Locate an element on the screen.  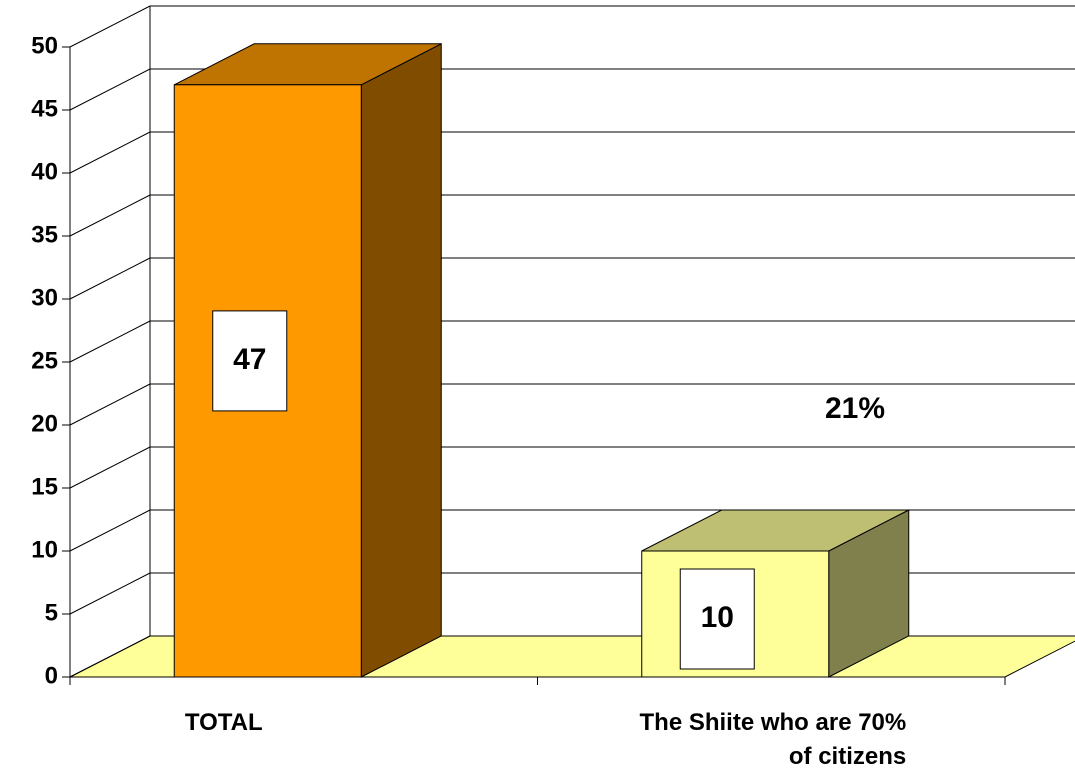
y-tick-label: 35 is located at coordinates (44, 234).